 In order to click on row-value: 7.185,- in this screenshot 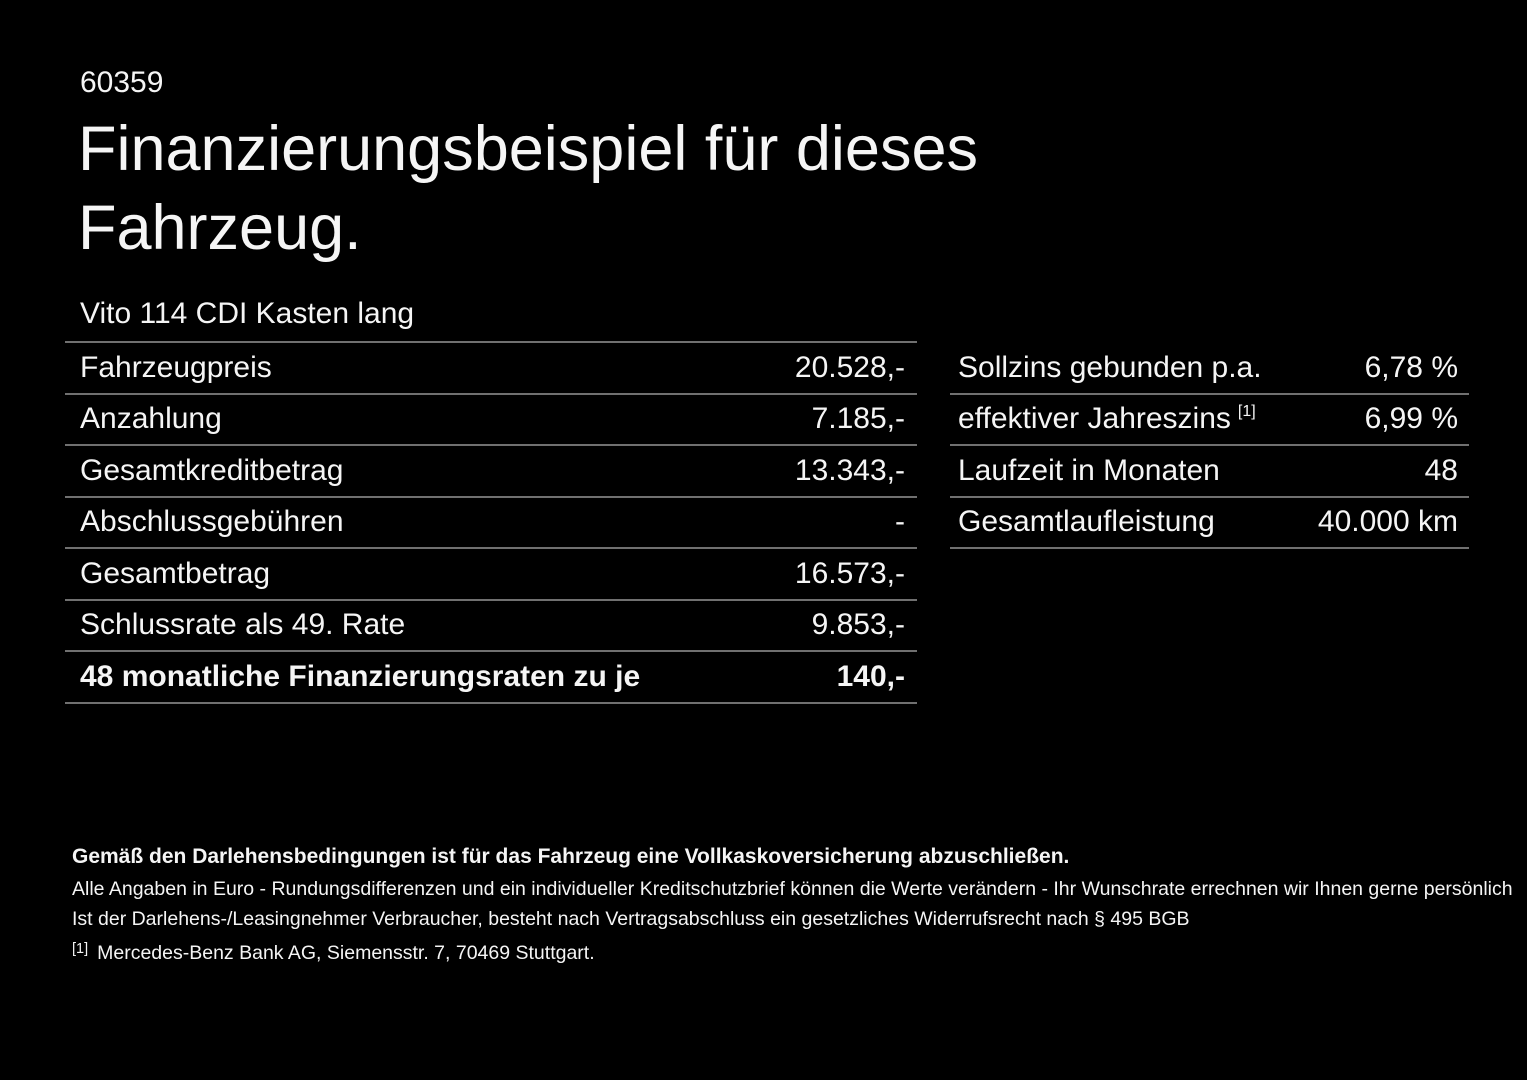, I will do `click(858, 419)`.